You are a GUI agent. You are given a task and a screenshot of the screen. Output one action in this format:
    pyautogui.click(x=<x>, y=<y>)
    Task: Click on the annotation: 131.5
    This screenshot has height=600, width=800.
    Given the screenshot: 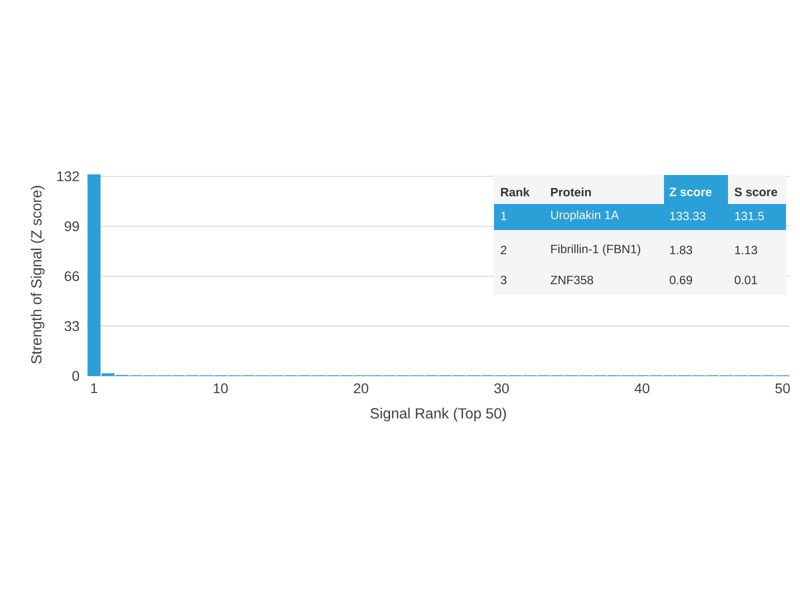 What is the action you would take?
    pyautogui.click(x=749, y=216)
    